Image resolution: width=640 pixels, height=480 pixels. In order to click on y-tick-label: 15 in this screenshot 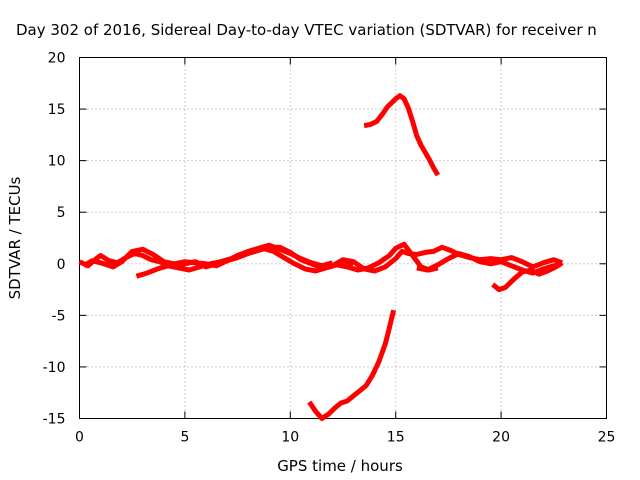, I will do `click(57, 110)`.